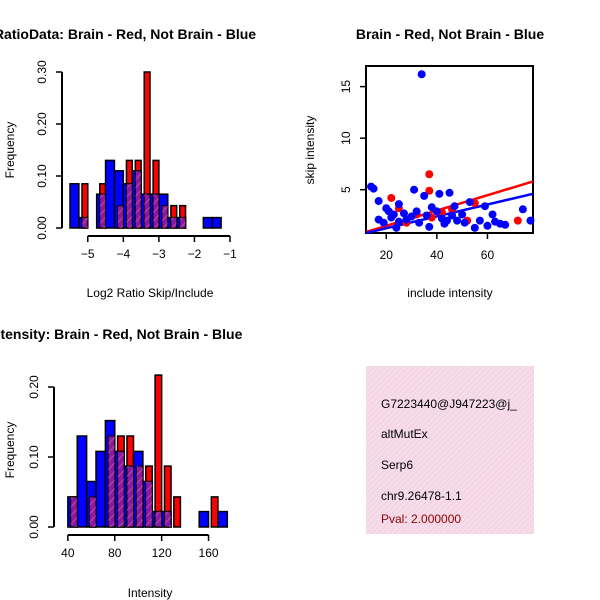  I want to click on scatter-x-tick-label: 40, so click(437, 255).